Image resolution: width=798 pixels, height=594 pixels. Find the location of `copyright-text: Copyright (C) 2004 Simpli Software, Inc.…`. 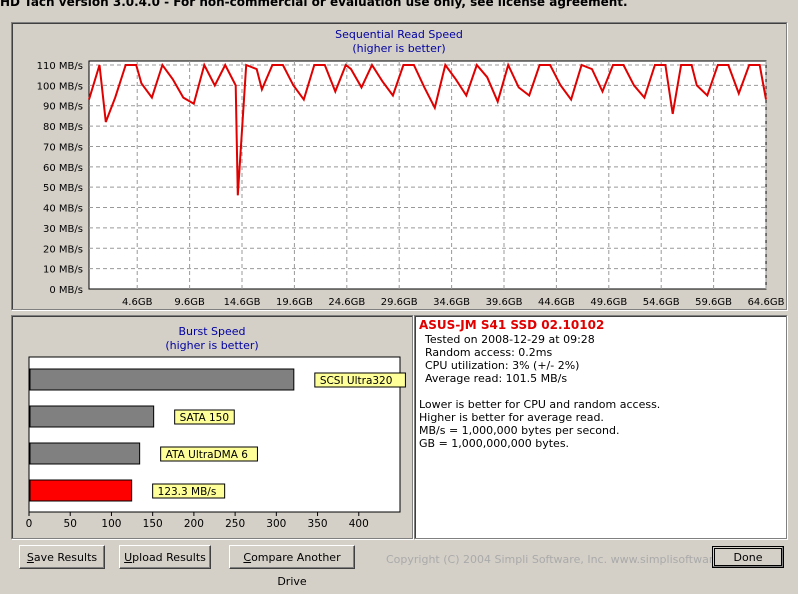

copyright-text: Copyright (C) 2004 Simpli Software, Inc.… is located at coordinates (566, 559).